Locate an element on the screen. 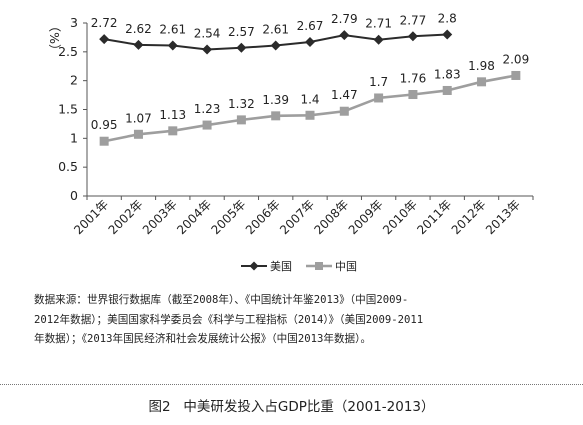  x-tick-label: 2013年 is located at coordinates (503, 217).